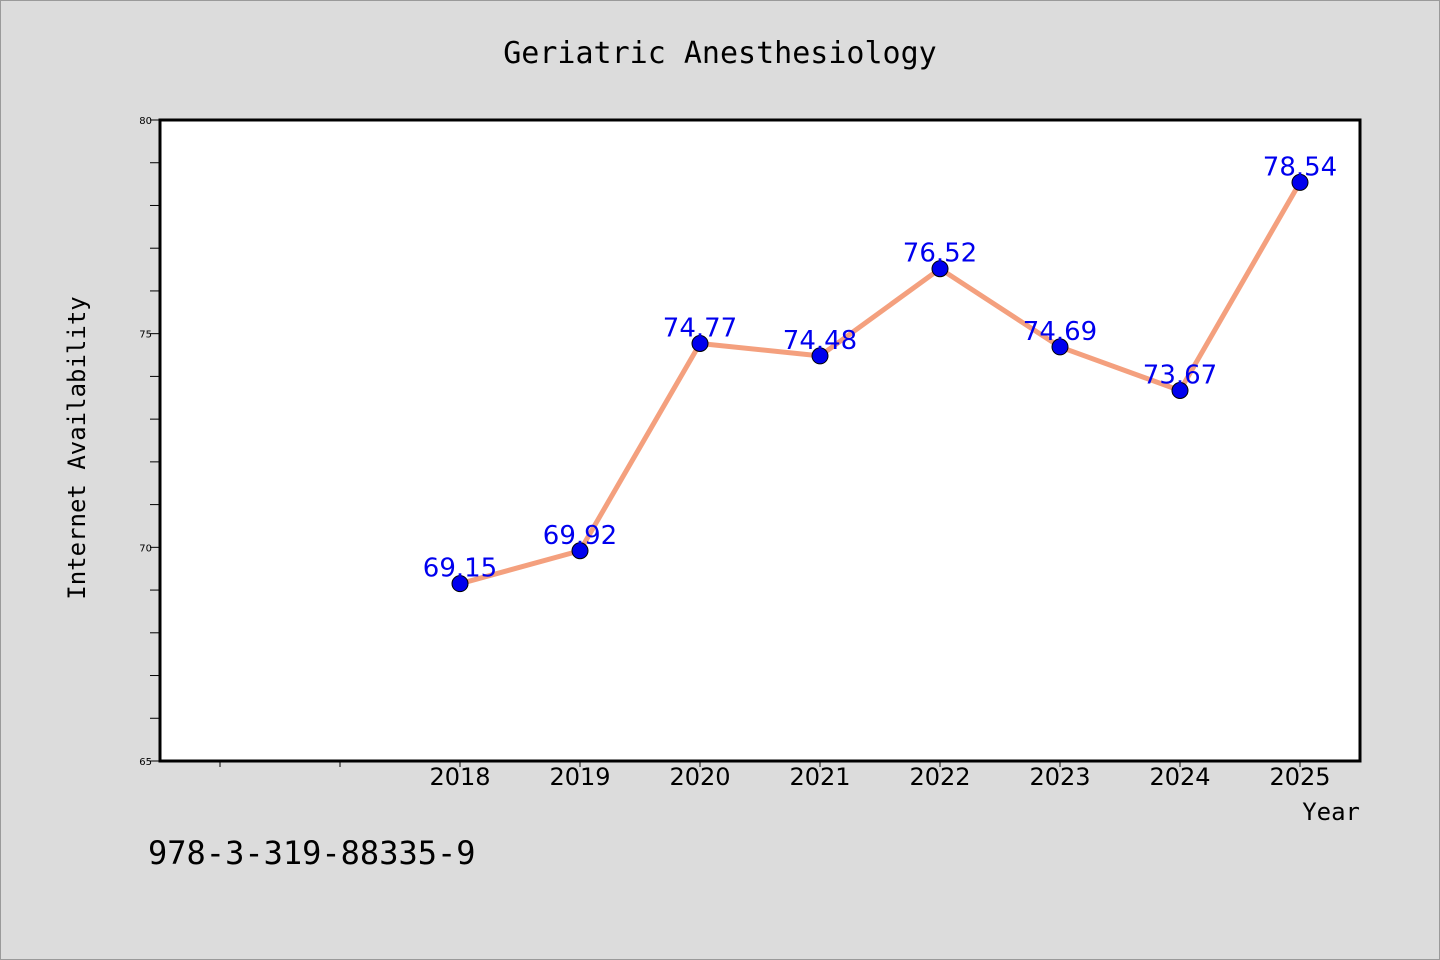 Image resolution: width=1440 pixels, height=960 pixels. I want to click on x-tick-label: 2023, so click(1059, 777).